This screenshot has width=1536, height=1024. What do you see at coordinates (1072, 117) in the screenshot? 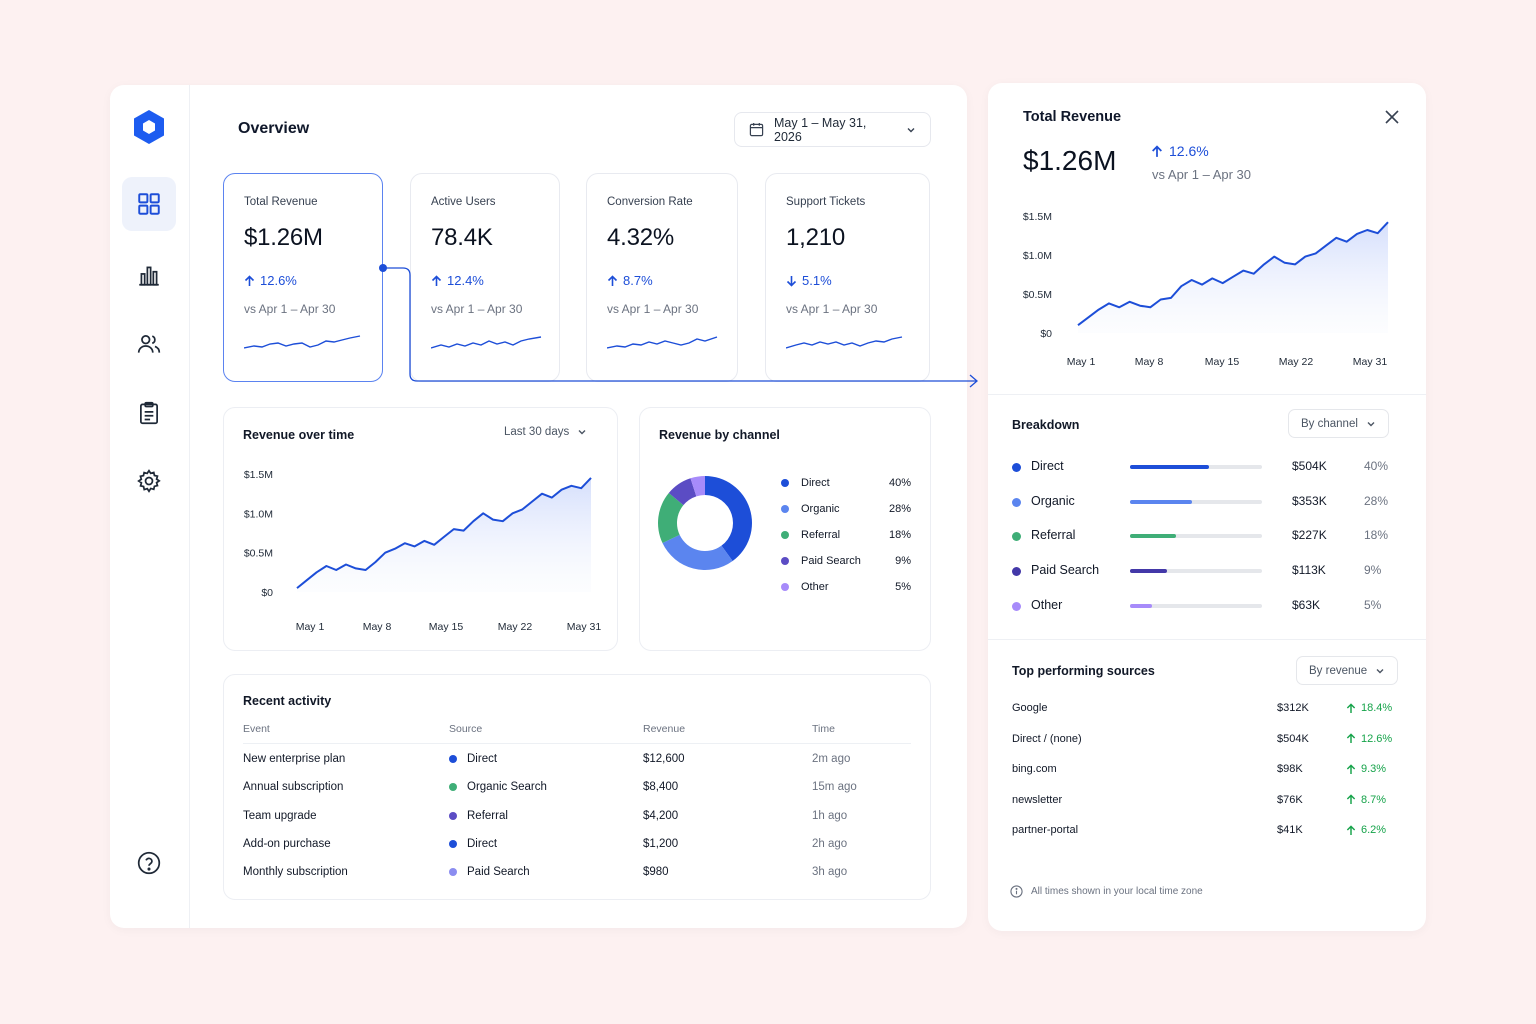
I see `detail-title: Total Revenue` at bounding box center [1072, 117].